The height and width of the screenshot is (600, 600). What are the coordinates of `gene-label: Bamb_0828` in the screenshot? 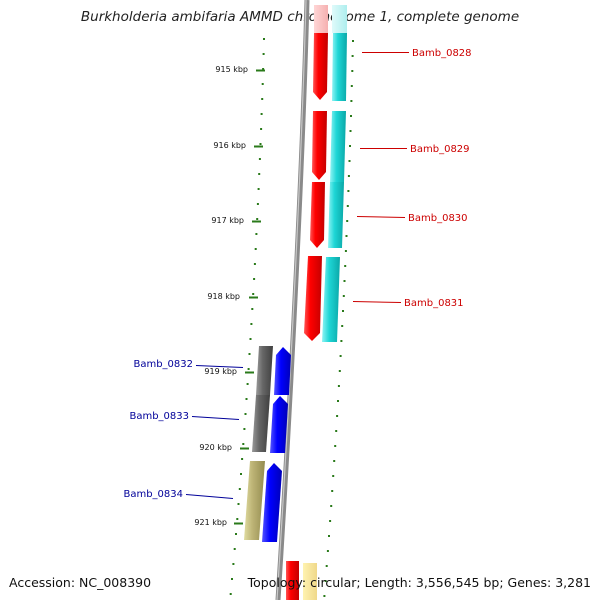 It's located at (442, 53).